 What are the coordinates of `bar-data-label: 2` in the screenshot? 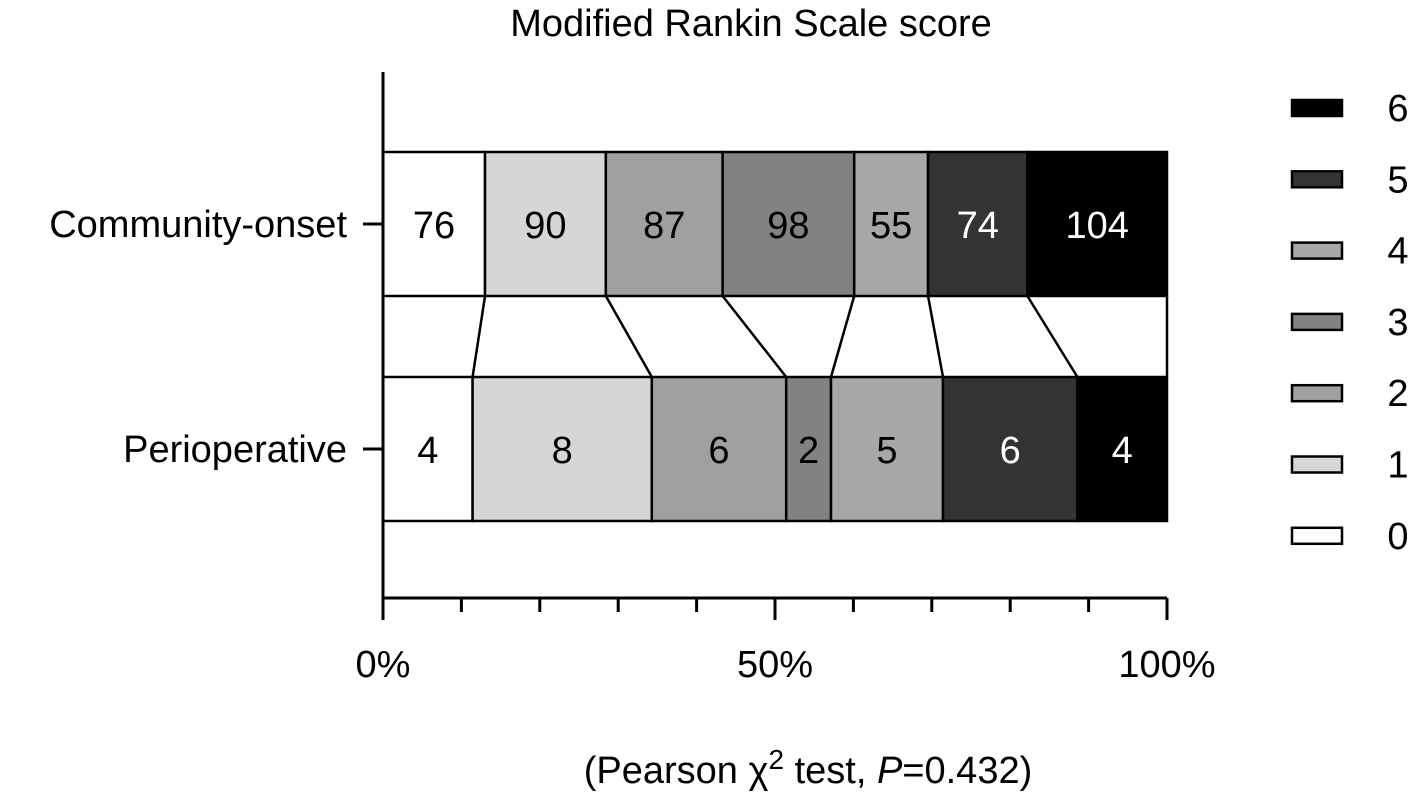 It's located at (808, 451).